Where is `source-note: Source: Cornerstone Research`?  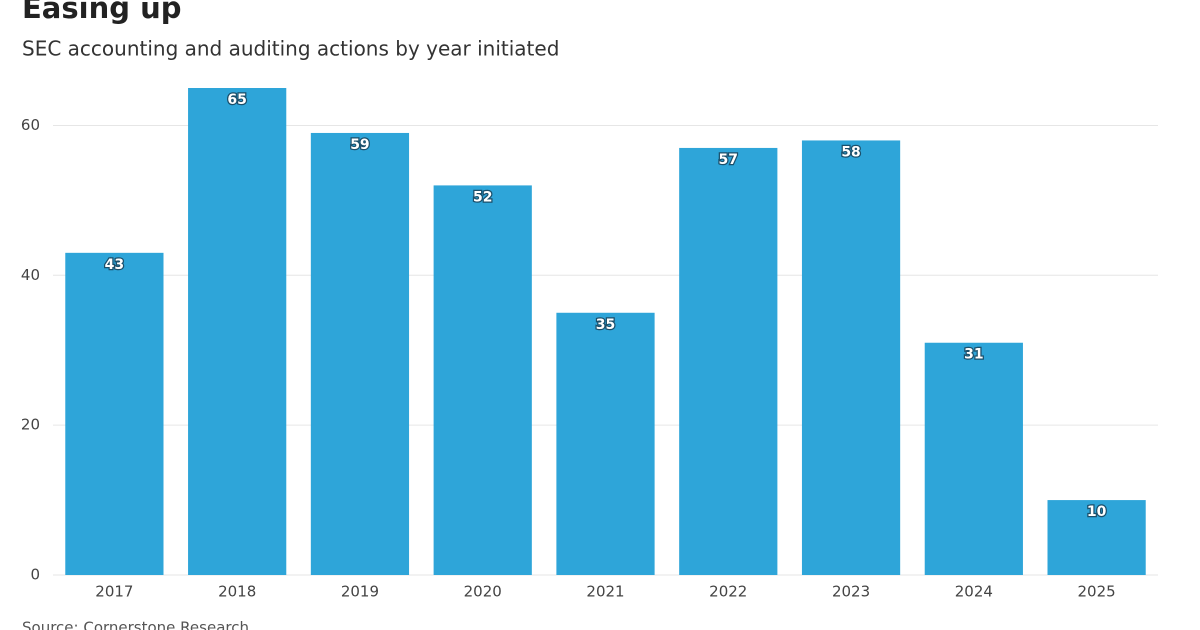
source-note: Source: Cornerstone Research is located at coordinates (135, 624).